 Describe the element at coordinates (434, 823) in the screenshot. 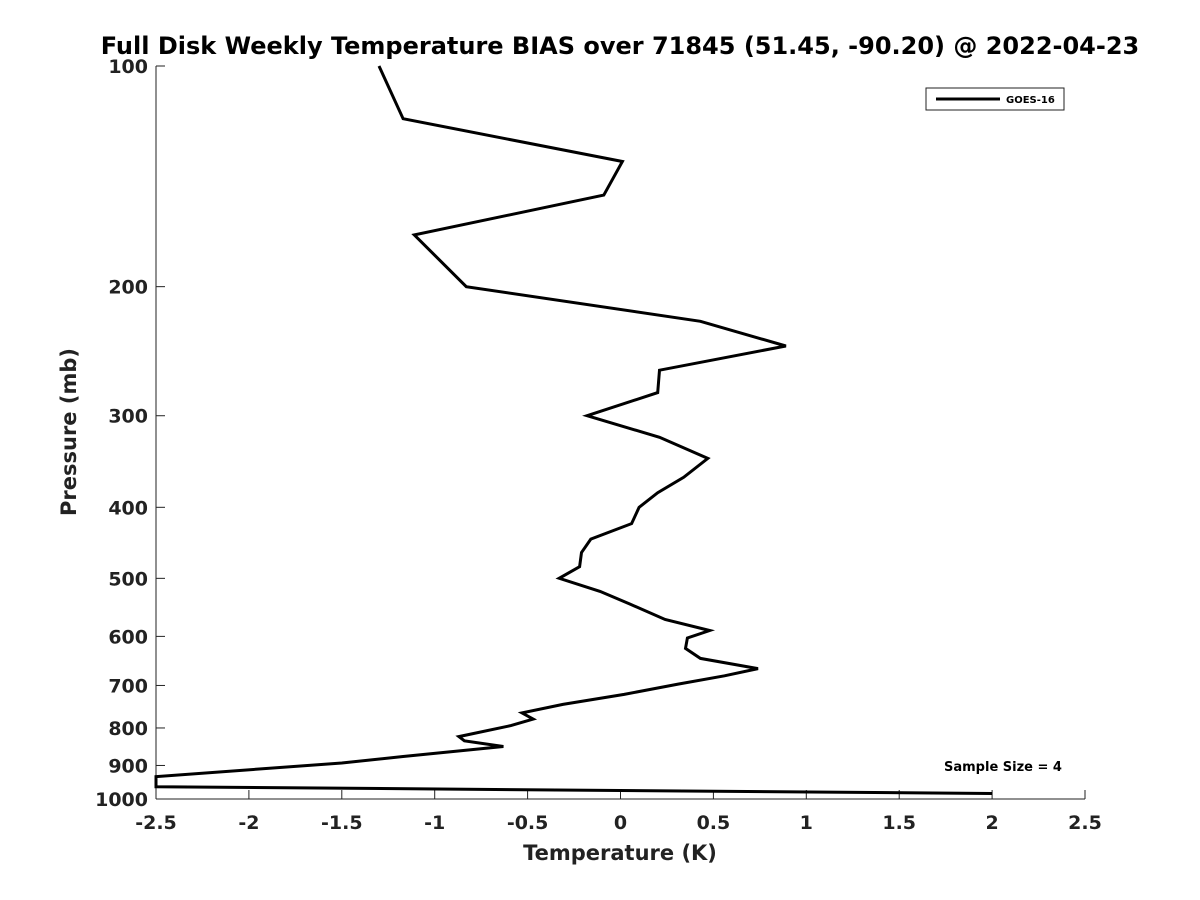

I see `x-tick-label: -1` at that location.